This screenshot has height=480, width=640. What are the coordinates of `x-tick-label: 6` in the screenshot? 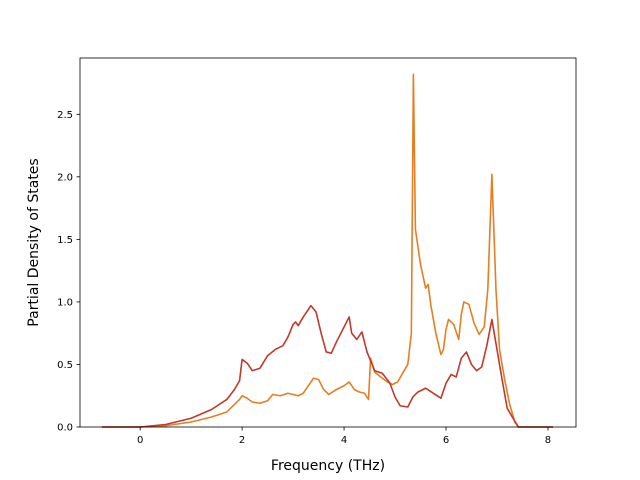 It's located at (446, 440).